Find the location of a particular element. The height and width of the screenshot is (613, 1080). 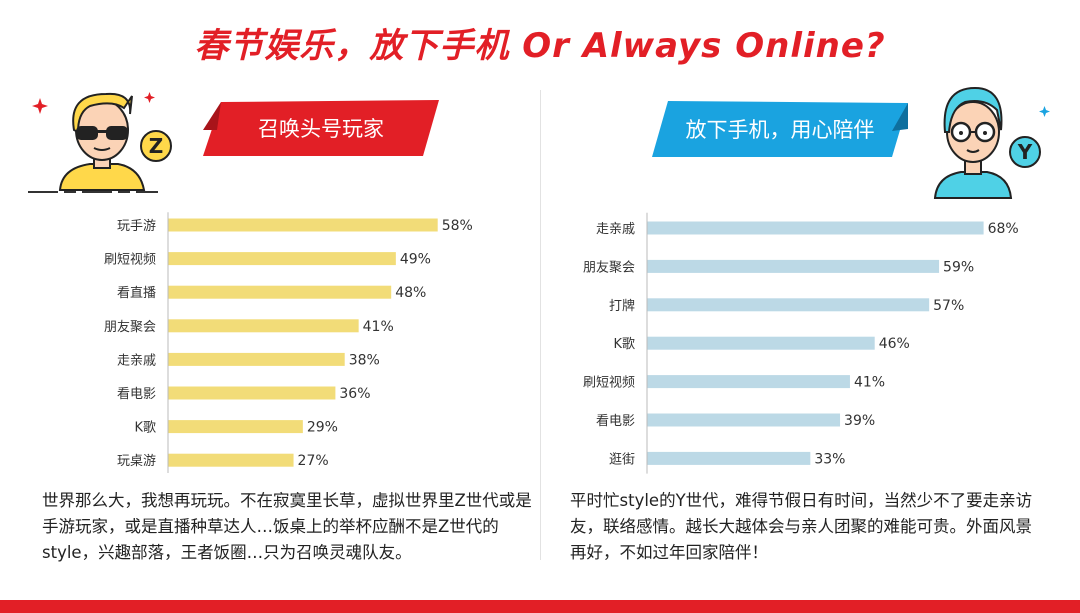

y-generation-banner-label: 放下手机，用心陪伴 is located at coordinates (780, 130).